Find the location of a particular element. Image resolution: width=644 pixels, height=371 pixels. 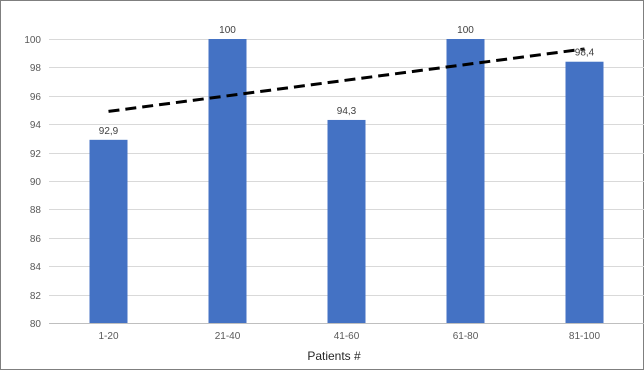

x-tick-label: 61-80 is located at coordinates (466, 336).